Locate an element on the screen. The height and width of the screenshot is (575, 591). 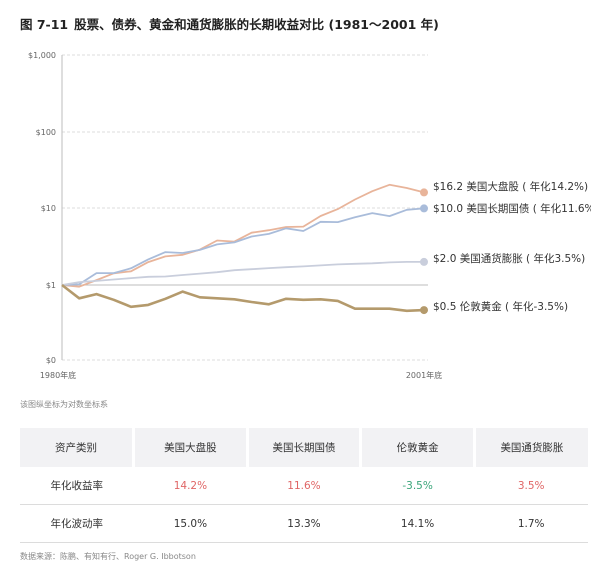
figure-title-text: 股票、债券、黄金和通货膨胀的长期收益对比 (1981～2001 年) is located at coordinates (256, 24).